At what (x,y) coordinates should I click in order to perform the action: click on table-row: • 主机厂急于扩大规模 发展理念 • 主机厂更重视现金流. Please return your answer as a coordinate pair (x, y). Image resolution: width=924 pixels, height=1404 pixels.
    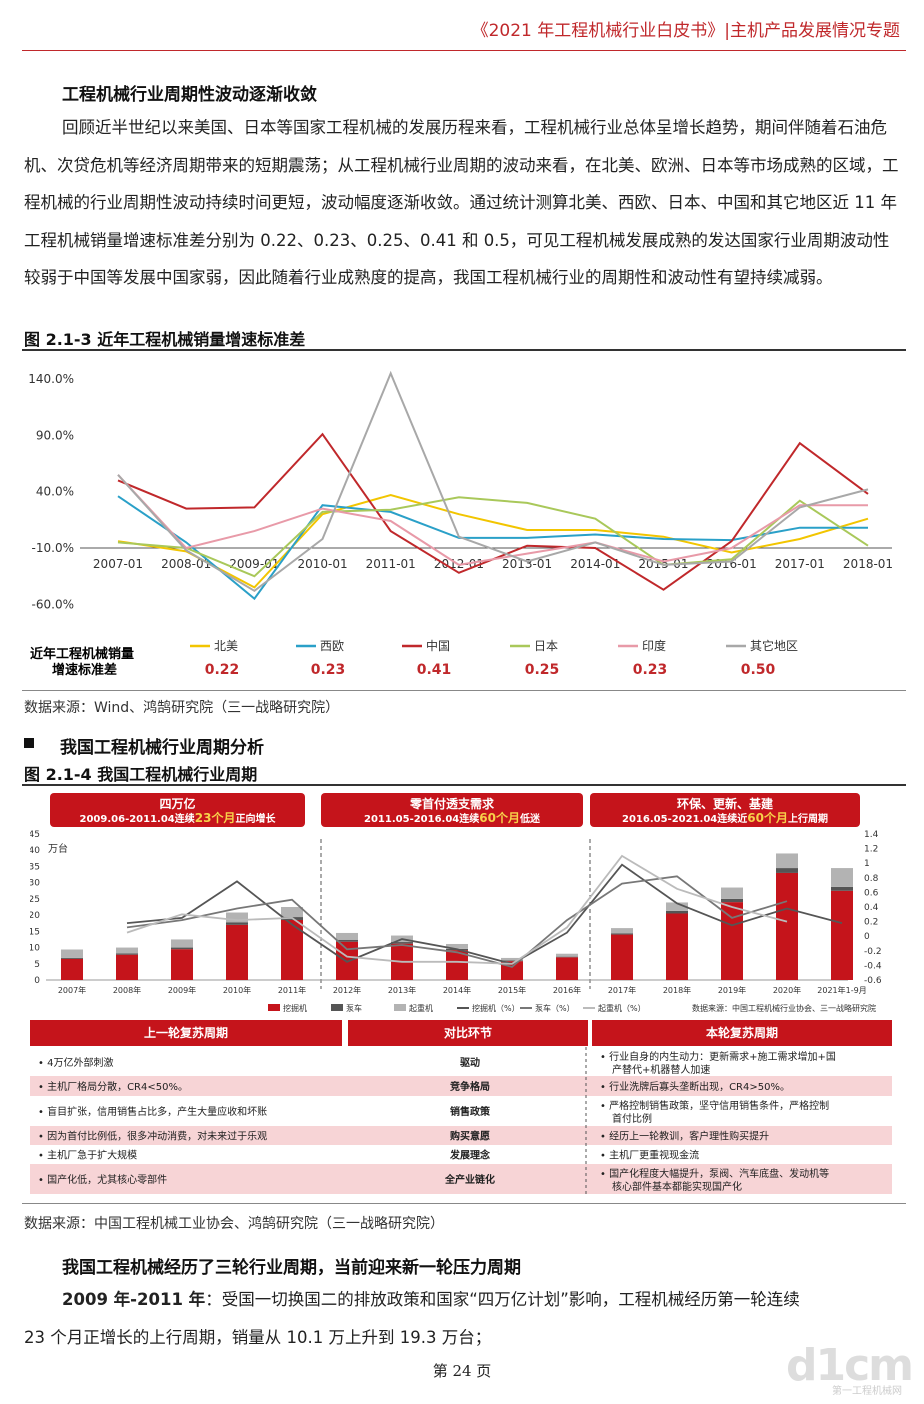
    Looking at the image, I should click on (368, 1155).